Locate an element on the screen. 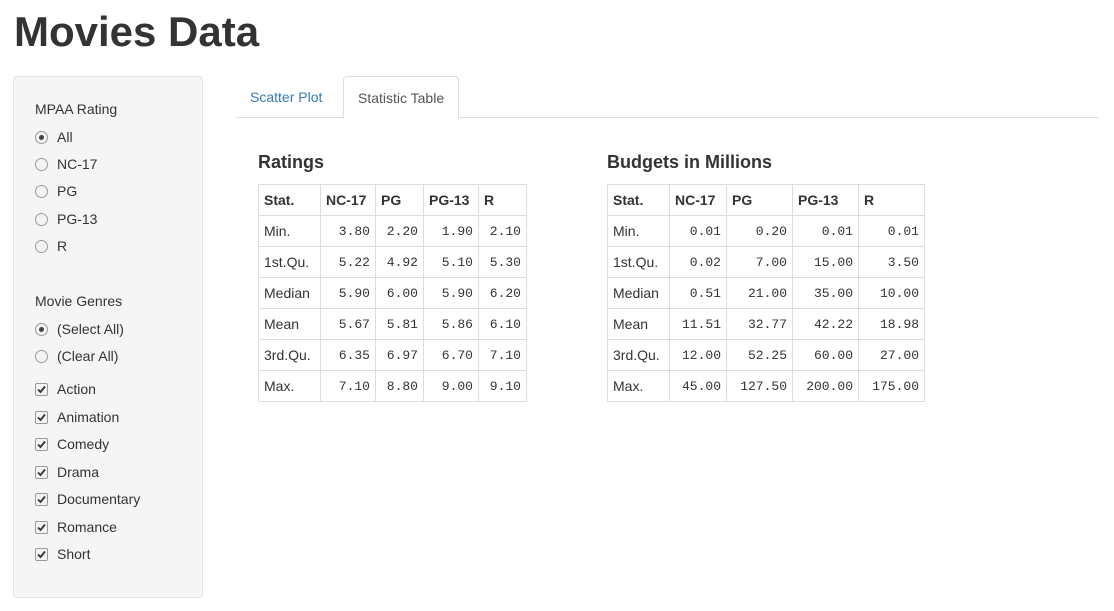 The width and height of the screenshot is (1114, 611). genre-checkbox-animation: Animation is located at coordinates (77, 417).